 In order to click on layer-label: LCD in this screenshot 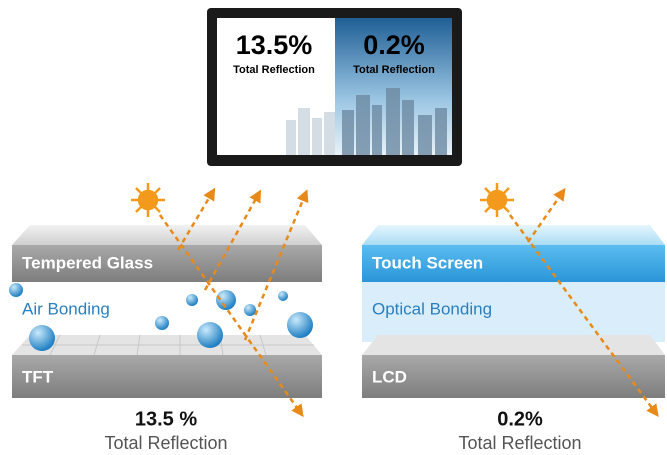, I will do `click(389, 376)`.